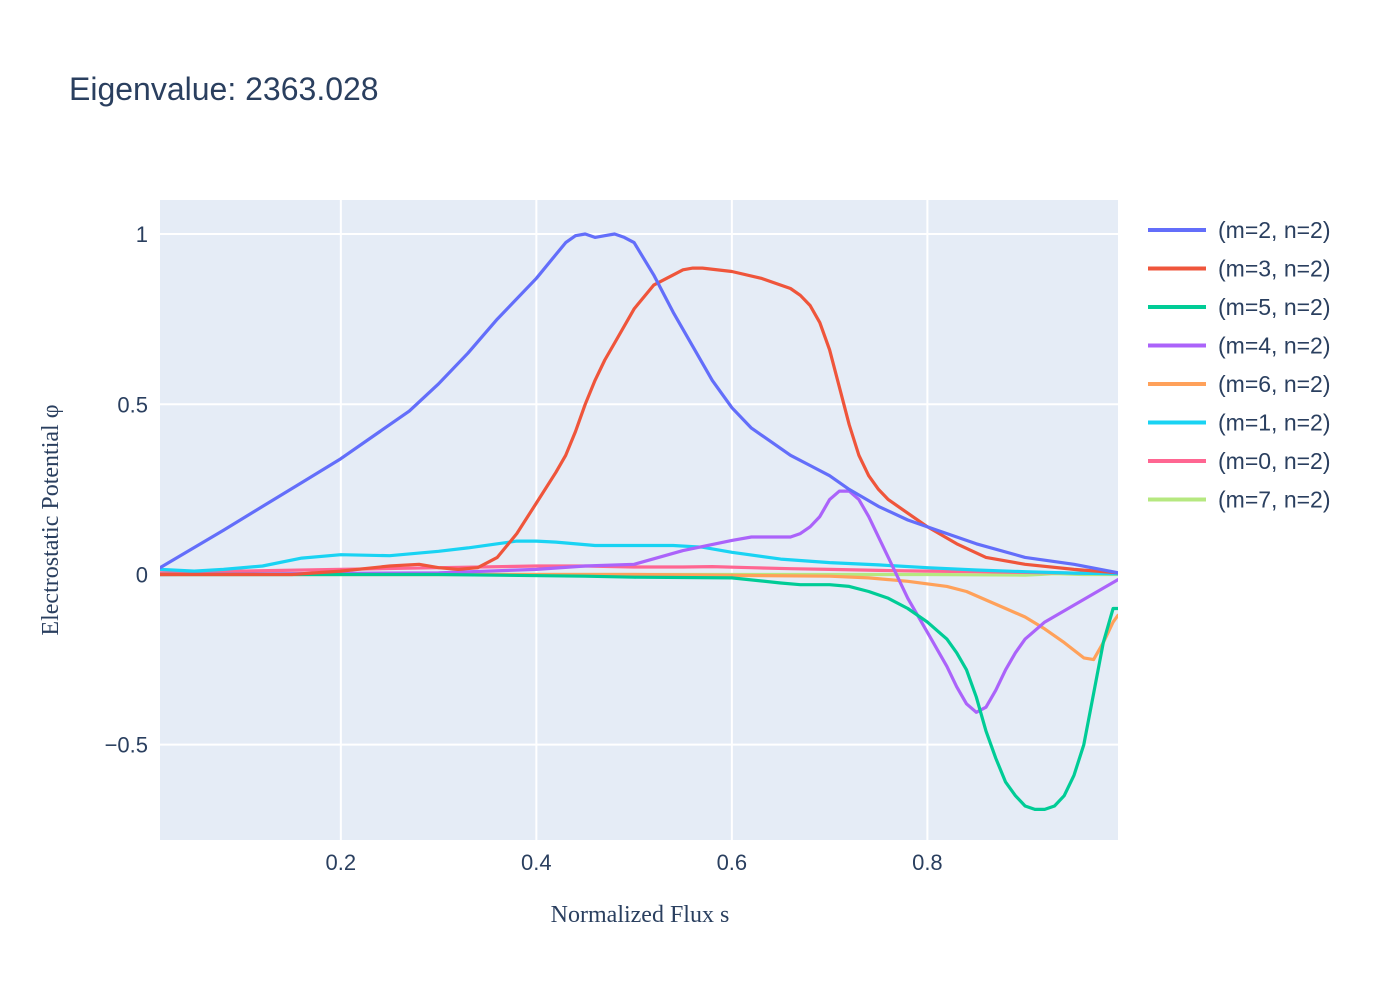  I want to click on legend-label: (m=3, n=2), so click(1274, 269).